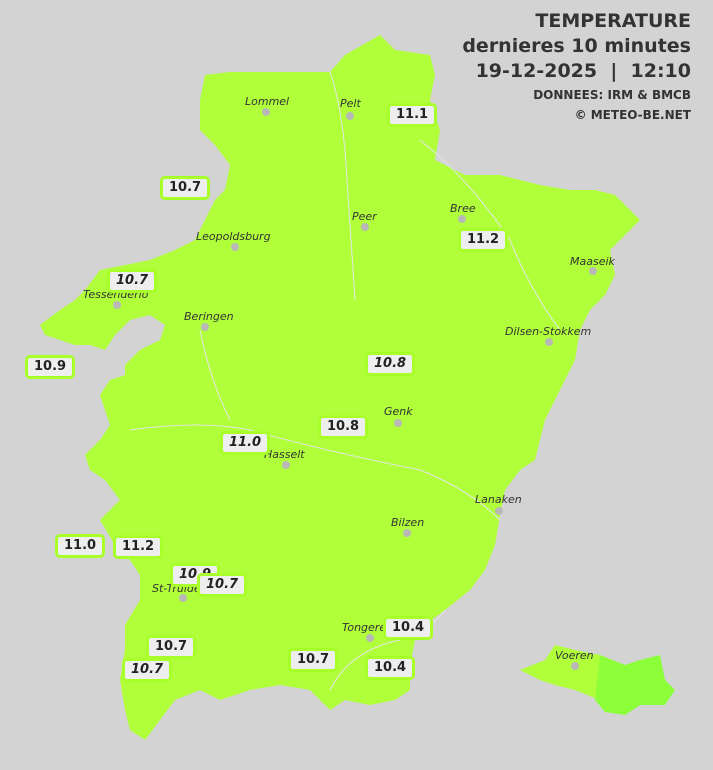 The width and height of the screenshot is (713, 770). I want to click on voeren-east, so click(635, 685).